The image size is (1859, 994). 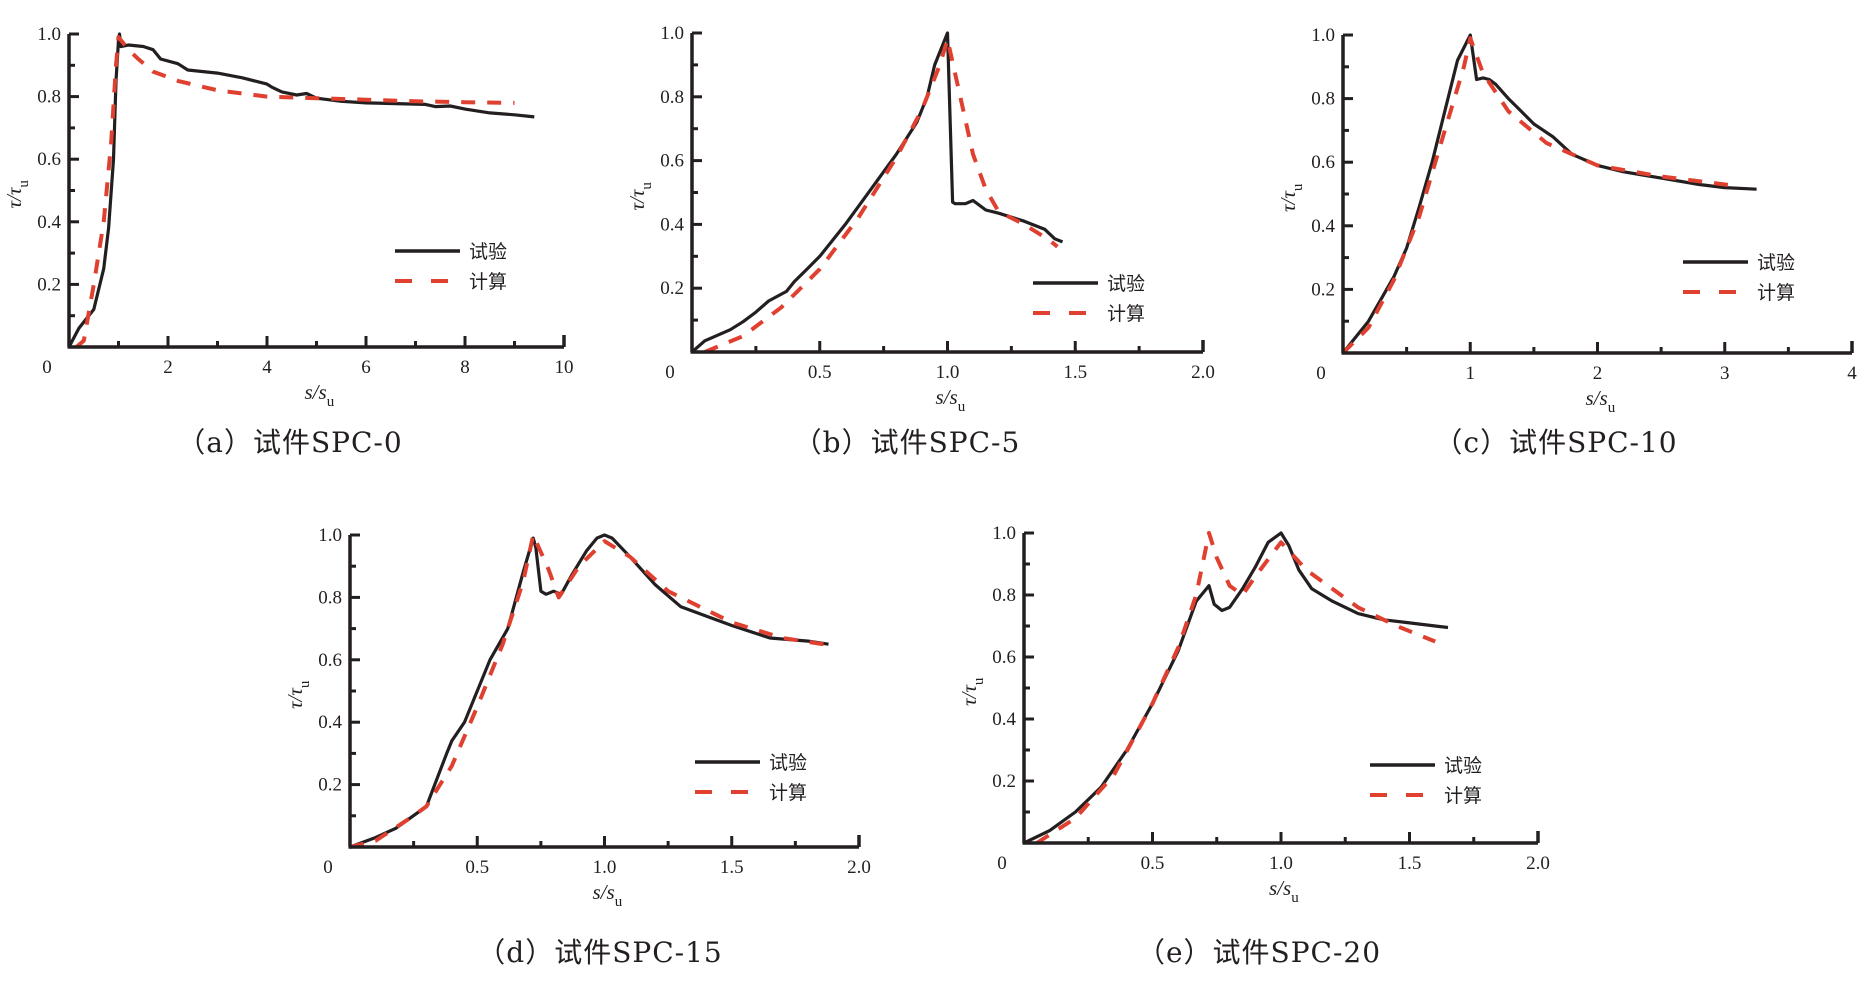 I want to click on chart-caption: （e）试件SPC-20, so click(x=1259, y=952).